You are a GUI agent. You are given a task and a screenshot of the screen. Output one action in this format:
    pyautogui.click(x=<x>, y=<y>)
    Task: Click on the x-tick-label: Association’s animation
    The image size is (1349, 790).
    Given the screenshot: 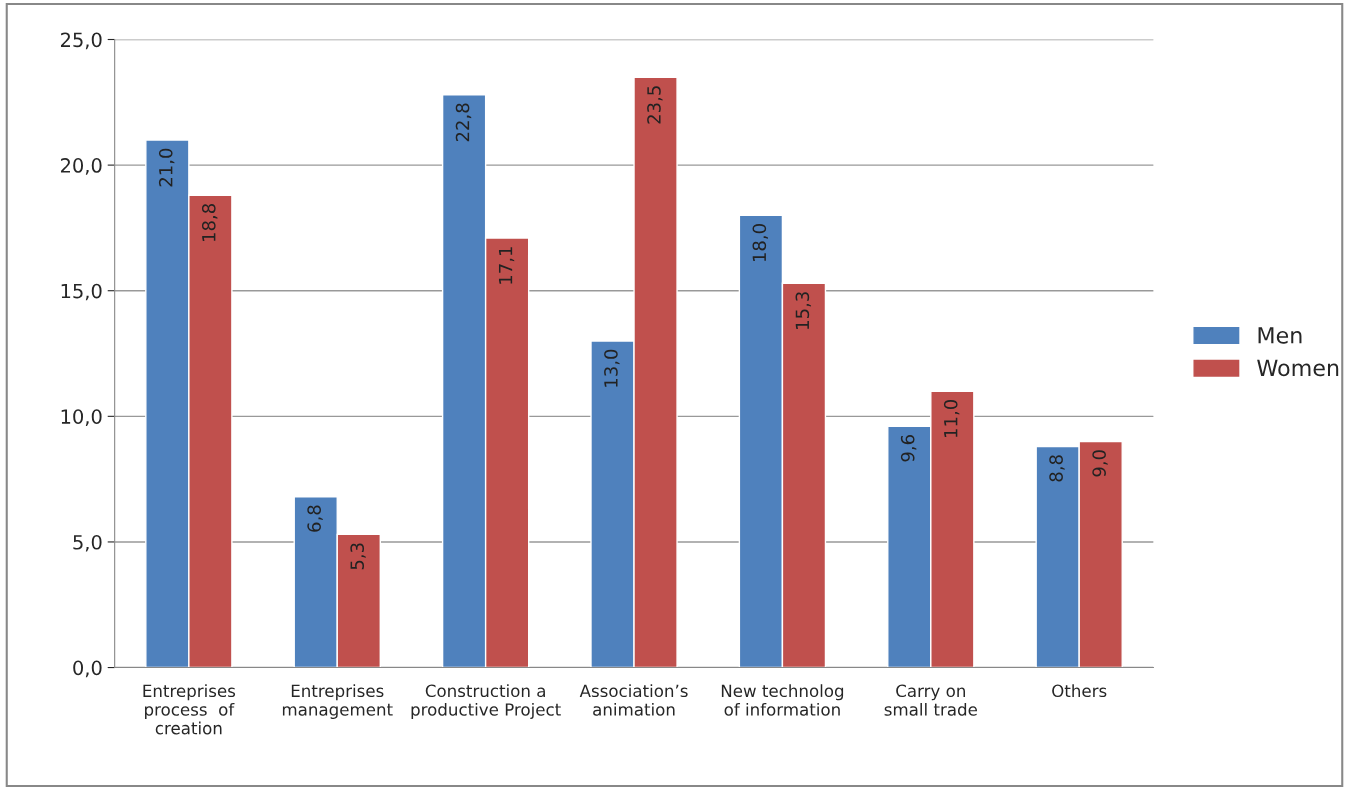 What is the action you would take?
    pyautogui.click(x=633, y=700)
    